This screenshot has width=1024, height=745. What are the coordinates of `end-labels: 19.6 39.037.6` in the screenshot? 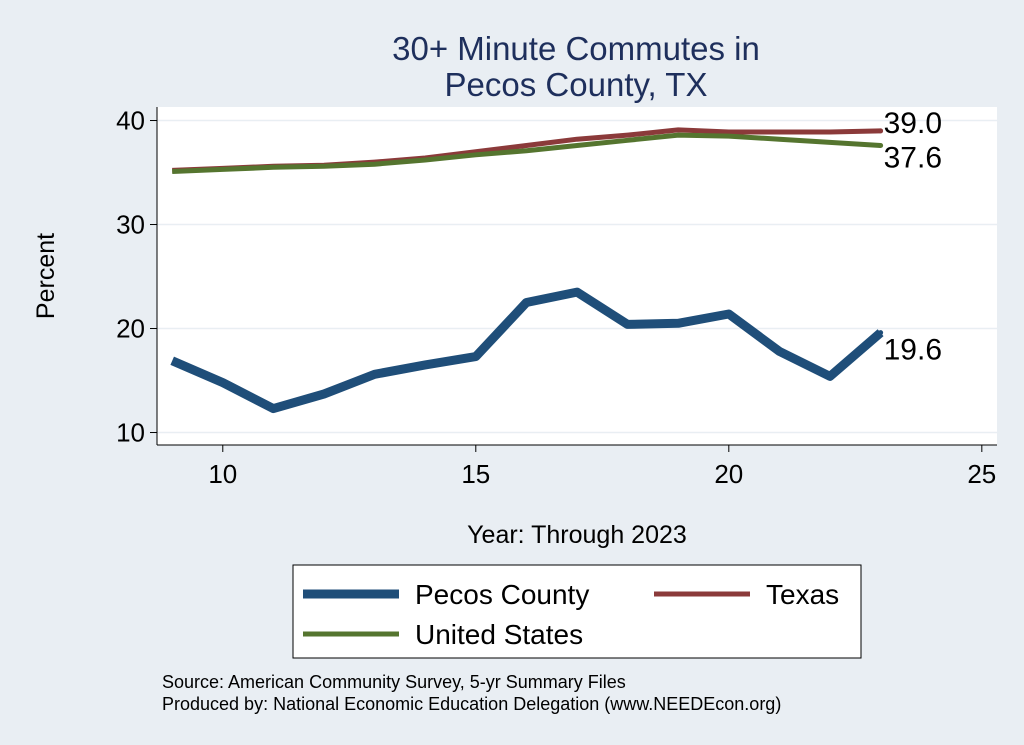 It's located at (913, 237).